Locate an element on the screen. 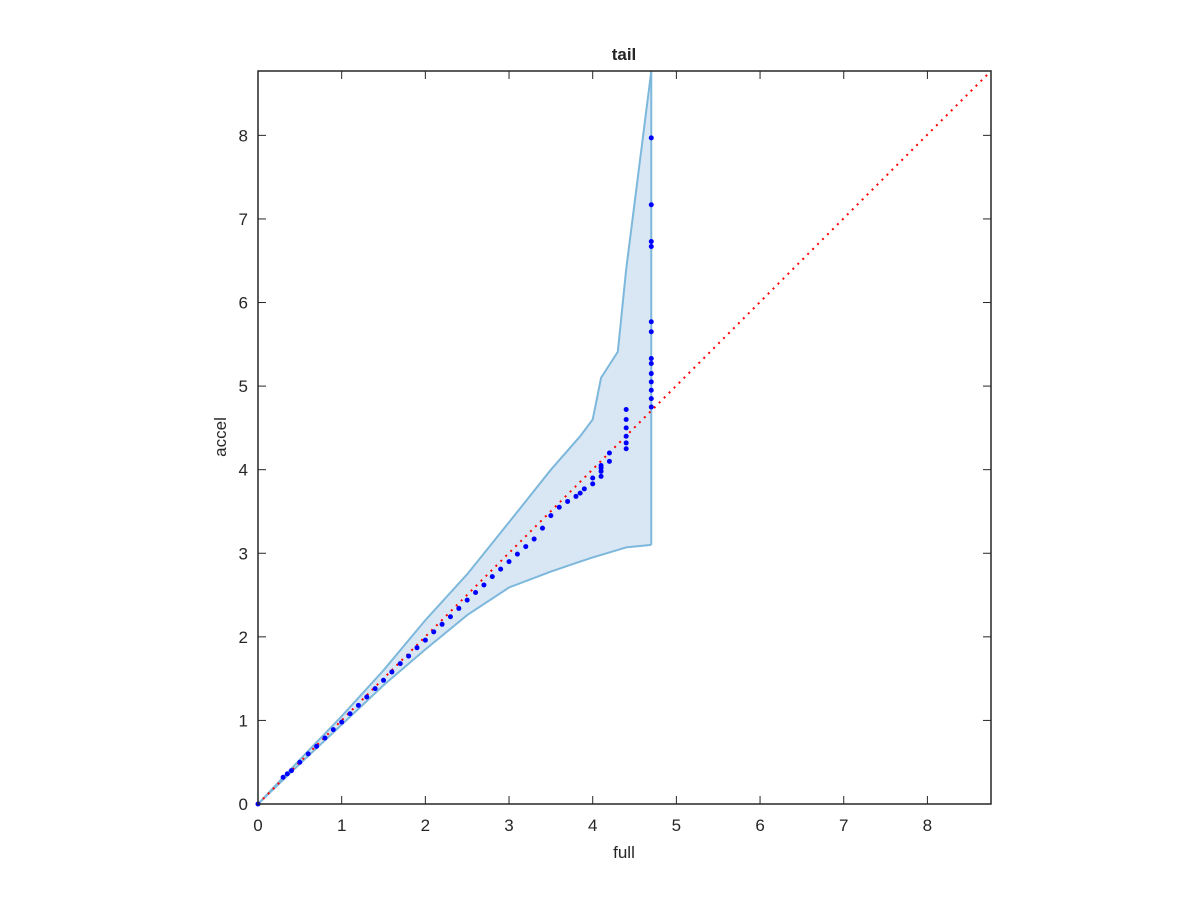  y-tick-label: 3 is located at coordinates (243, 553).